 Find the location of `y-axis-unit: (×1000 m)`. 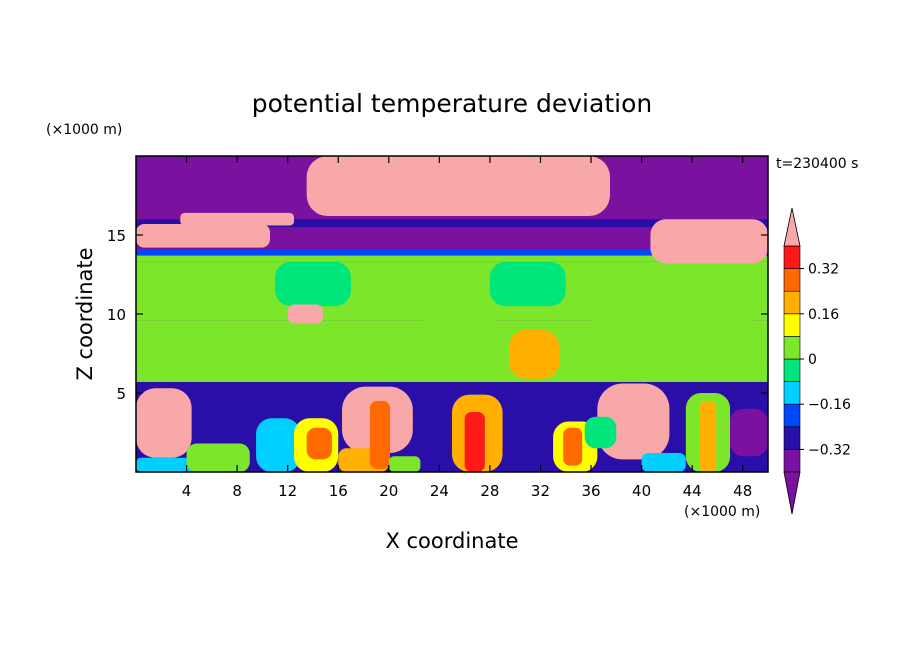

y-axis-unit: (×1000 m) is located at coordinates (84, 130).